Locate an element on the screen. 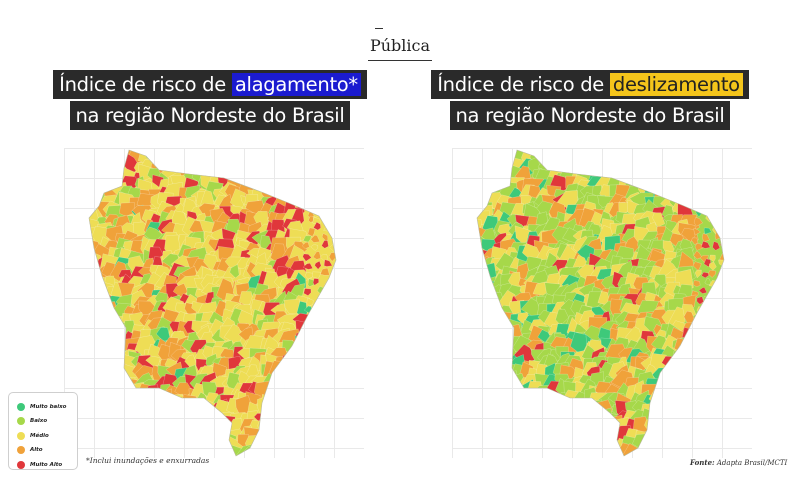  source-label: Fonte: is located at coordinates (702, 462).